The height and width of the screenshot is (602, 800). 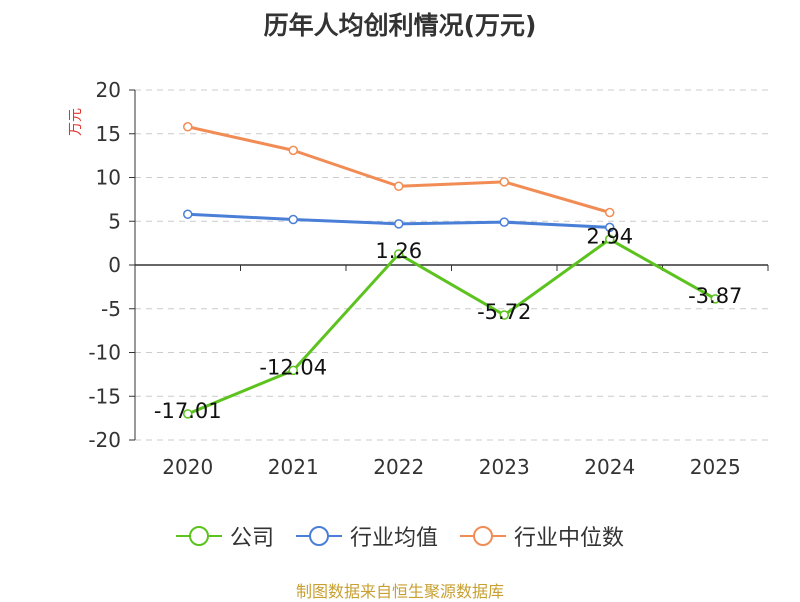 I want to click on data-label: -12.04, so click(x=293, y=367).